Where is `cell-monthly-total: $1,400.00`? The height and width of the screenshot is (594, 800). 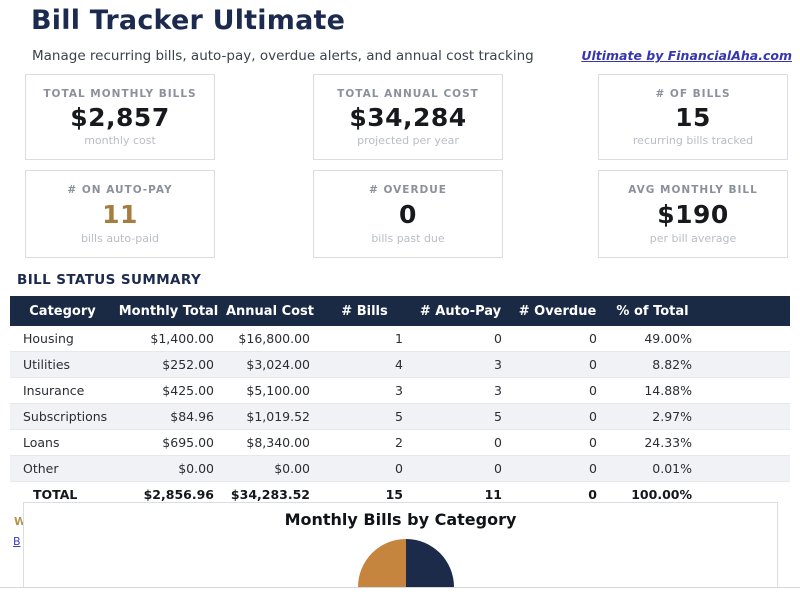
cell-monthly-total: $1,400.00 is located at coordinates (168, 339).